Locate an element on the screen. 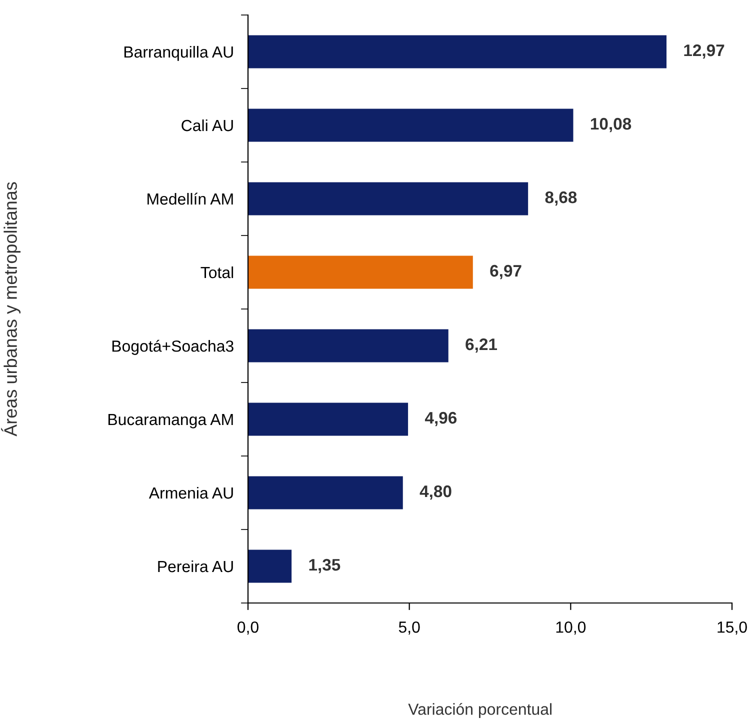 The image size is (756, 723). x-tick-label: 15,0 is located at coordinates (732, 628).